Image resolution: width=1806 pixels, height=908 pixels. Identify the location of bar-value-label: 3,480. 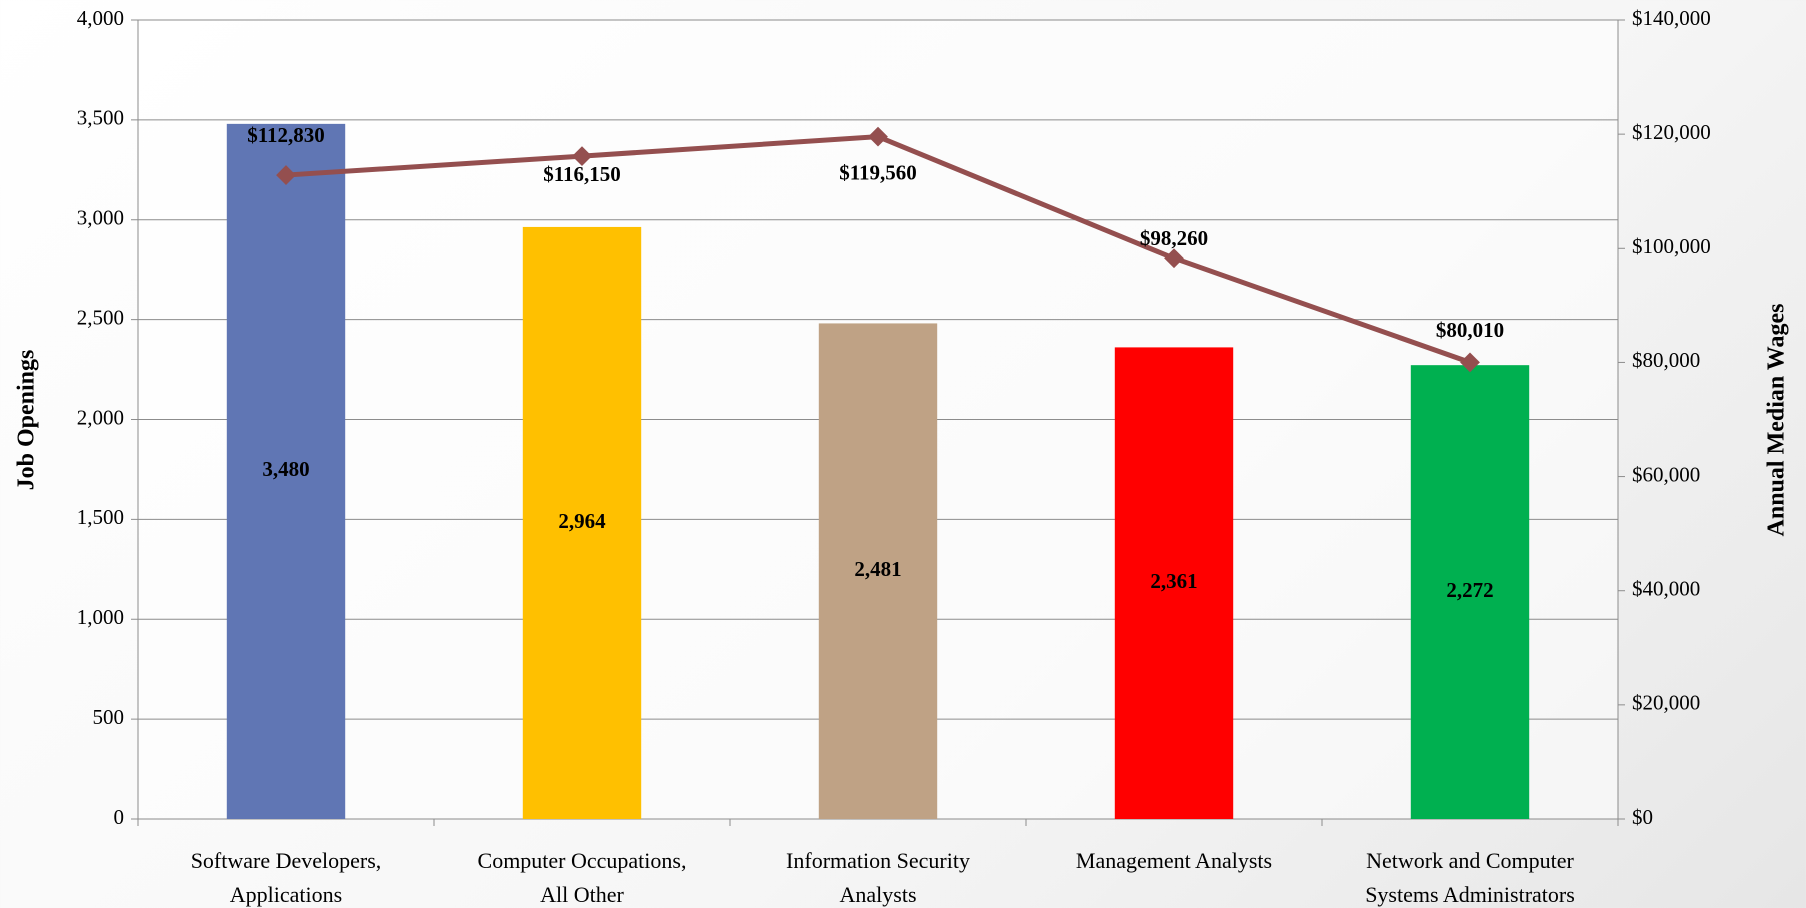
(285, 469).